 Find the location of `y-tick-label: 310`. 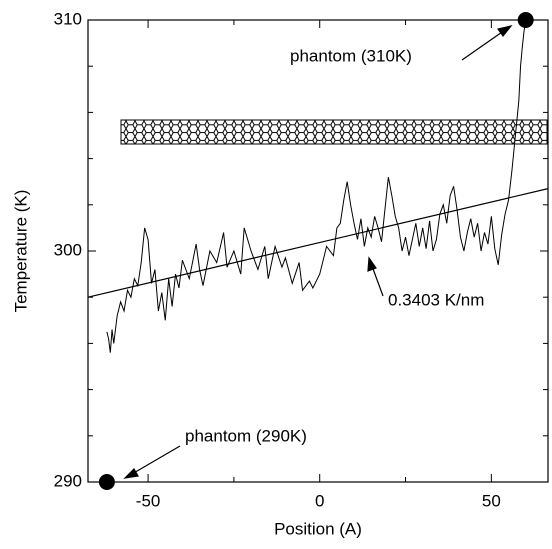

y-tick-label: 310 is located at coordinates (68, 18).